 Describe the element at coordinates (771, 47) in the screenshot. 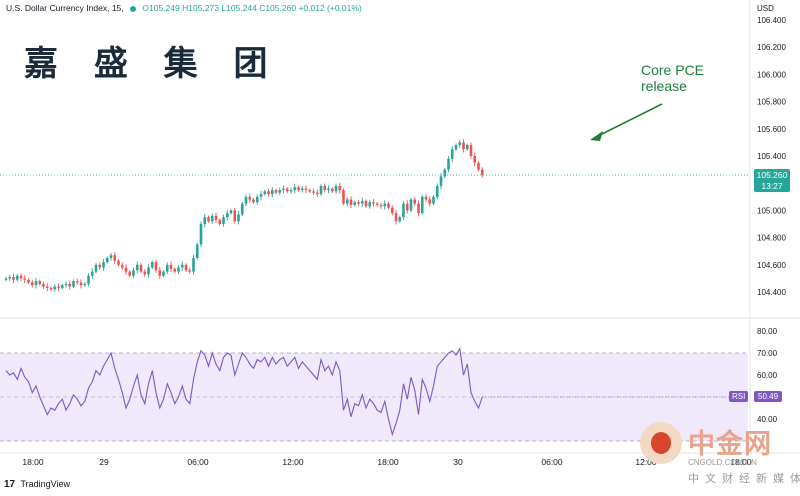

I see `price-tick-label: 106.200` at that location.